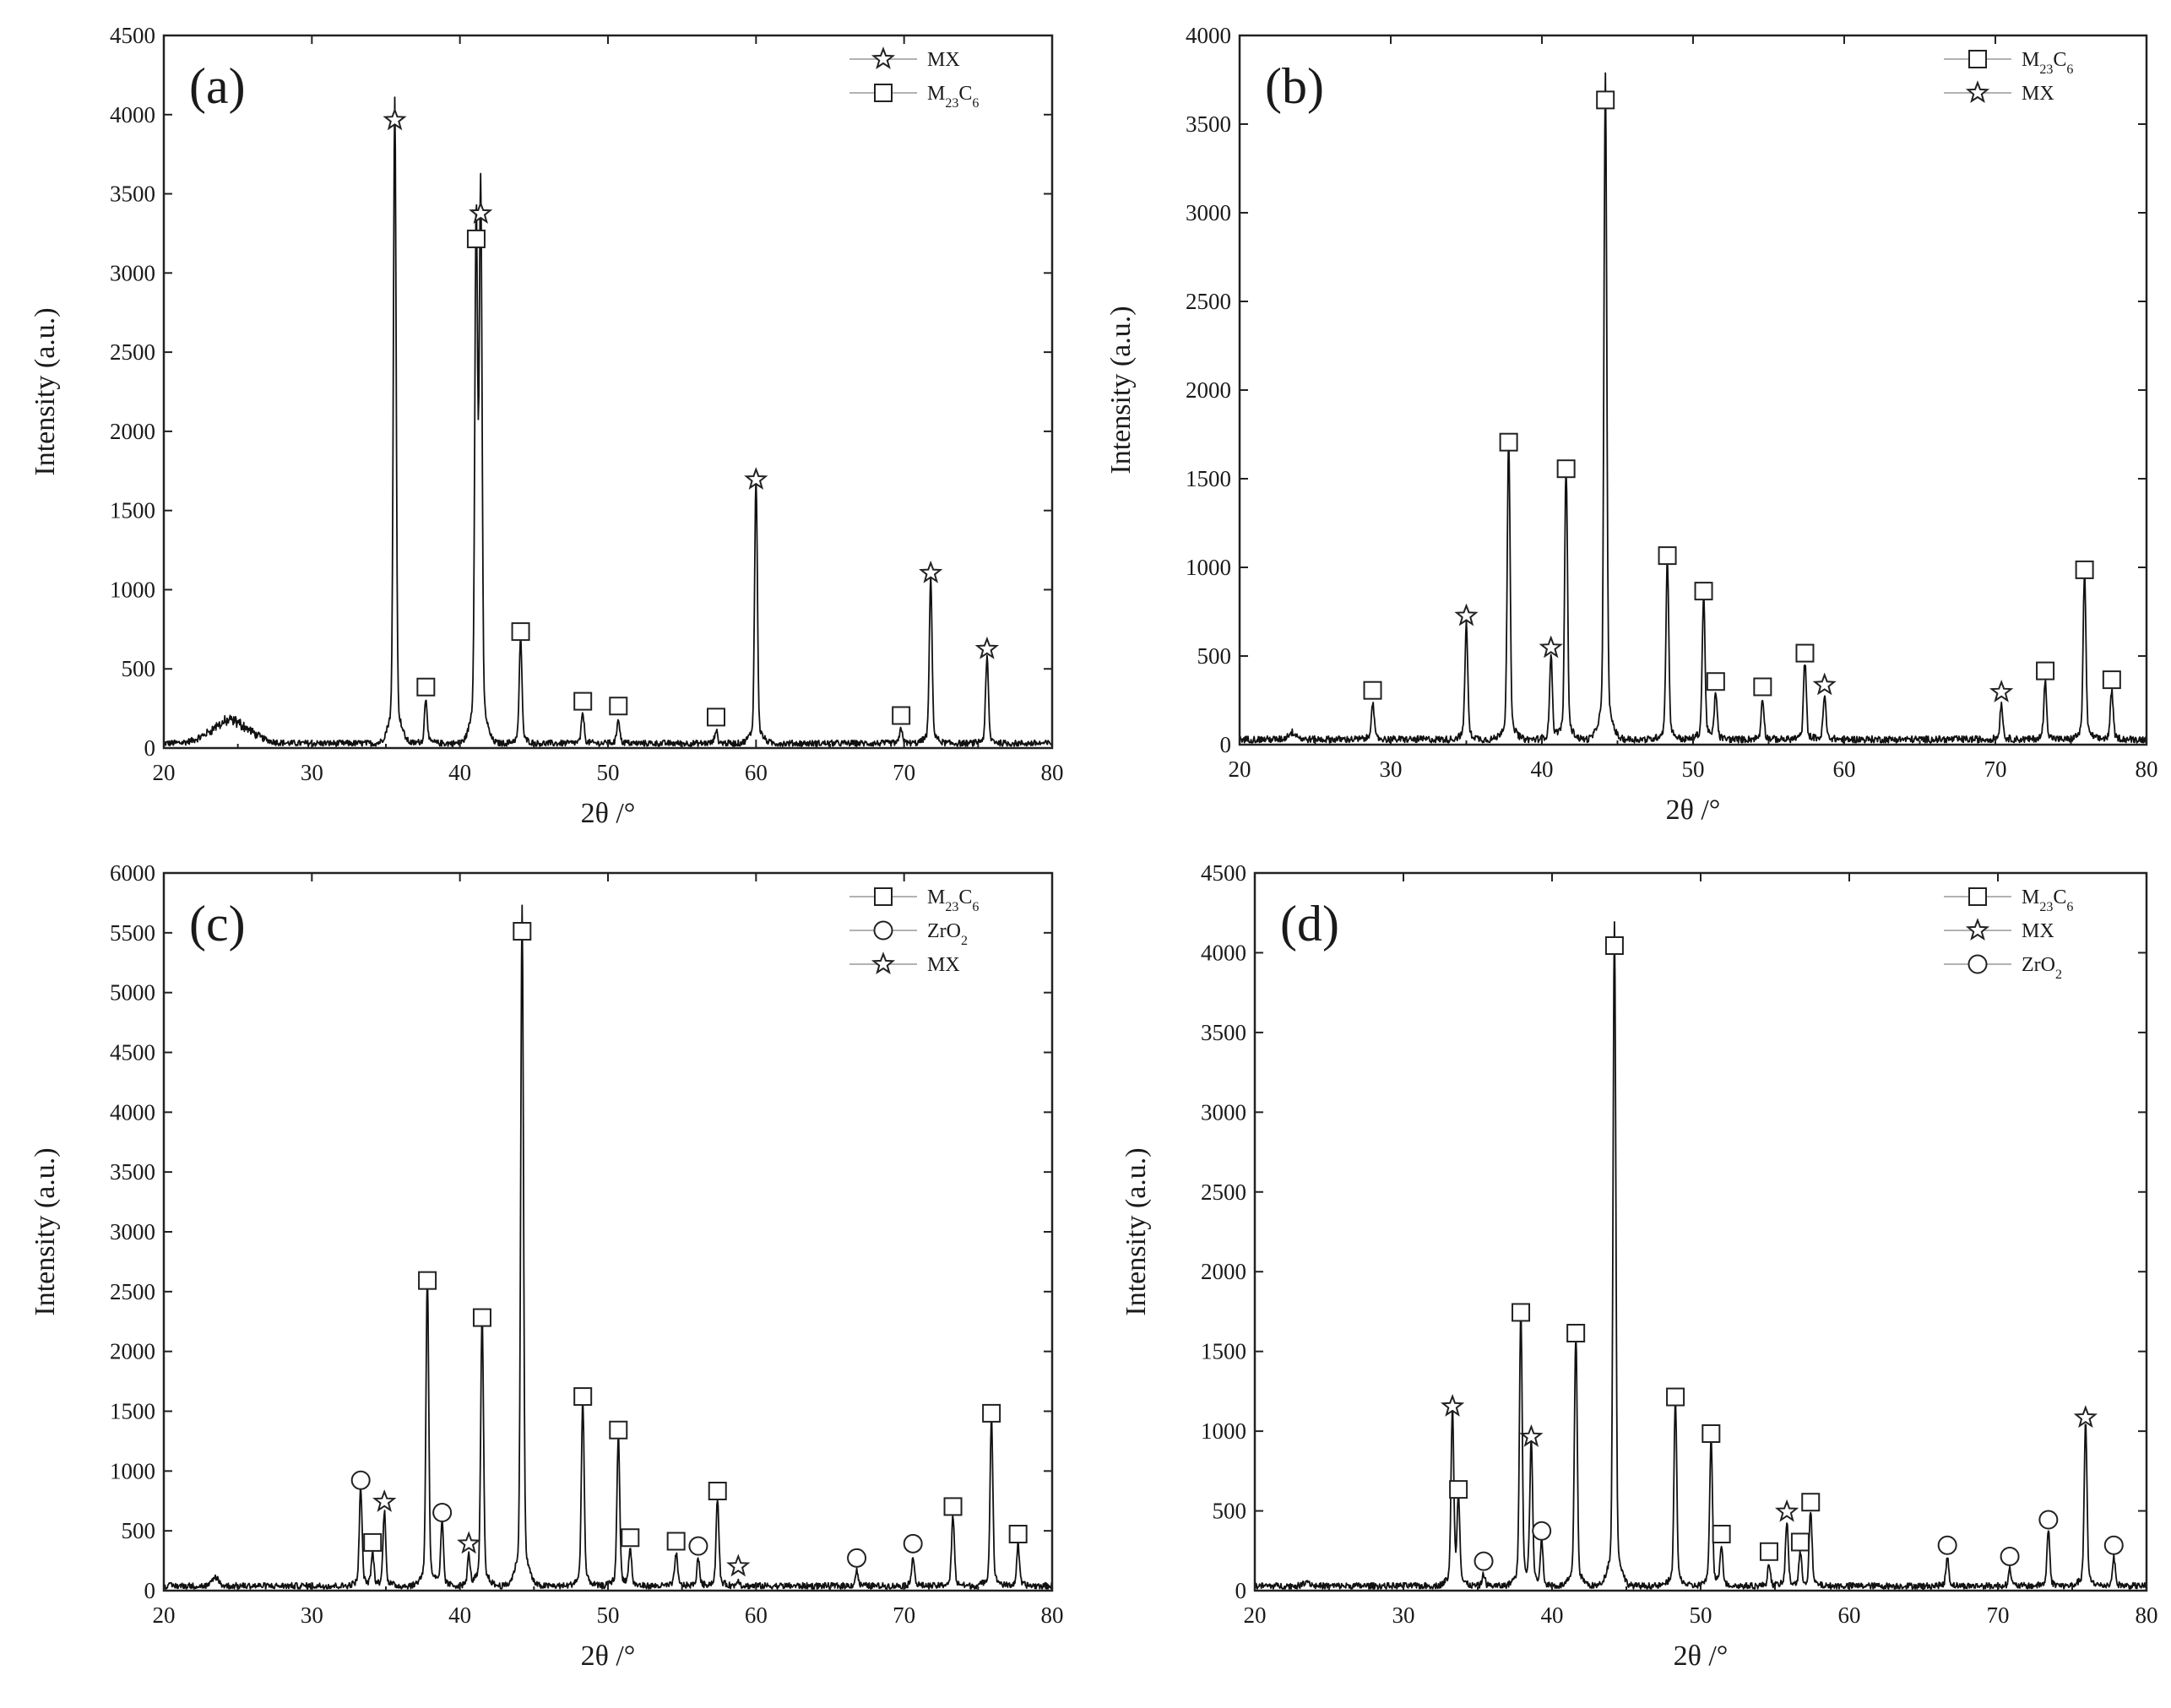 The height and width of the screenshot is (1708, 2171). Describe the element at coordinates (883, 896) in the screenshot. I see `legend-symbol-square` at that location.